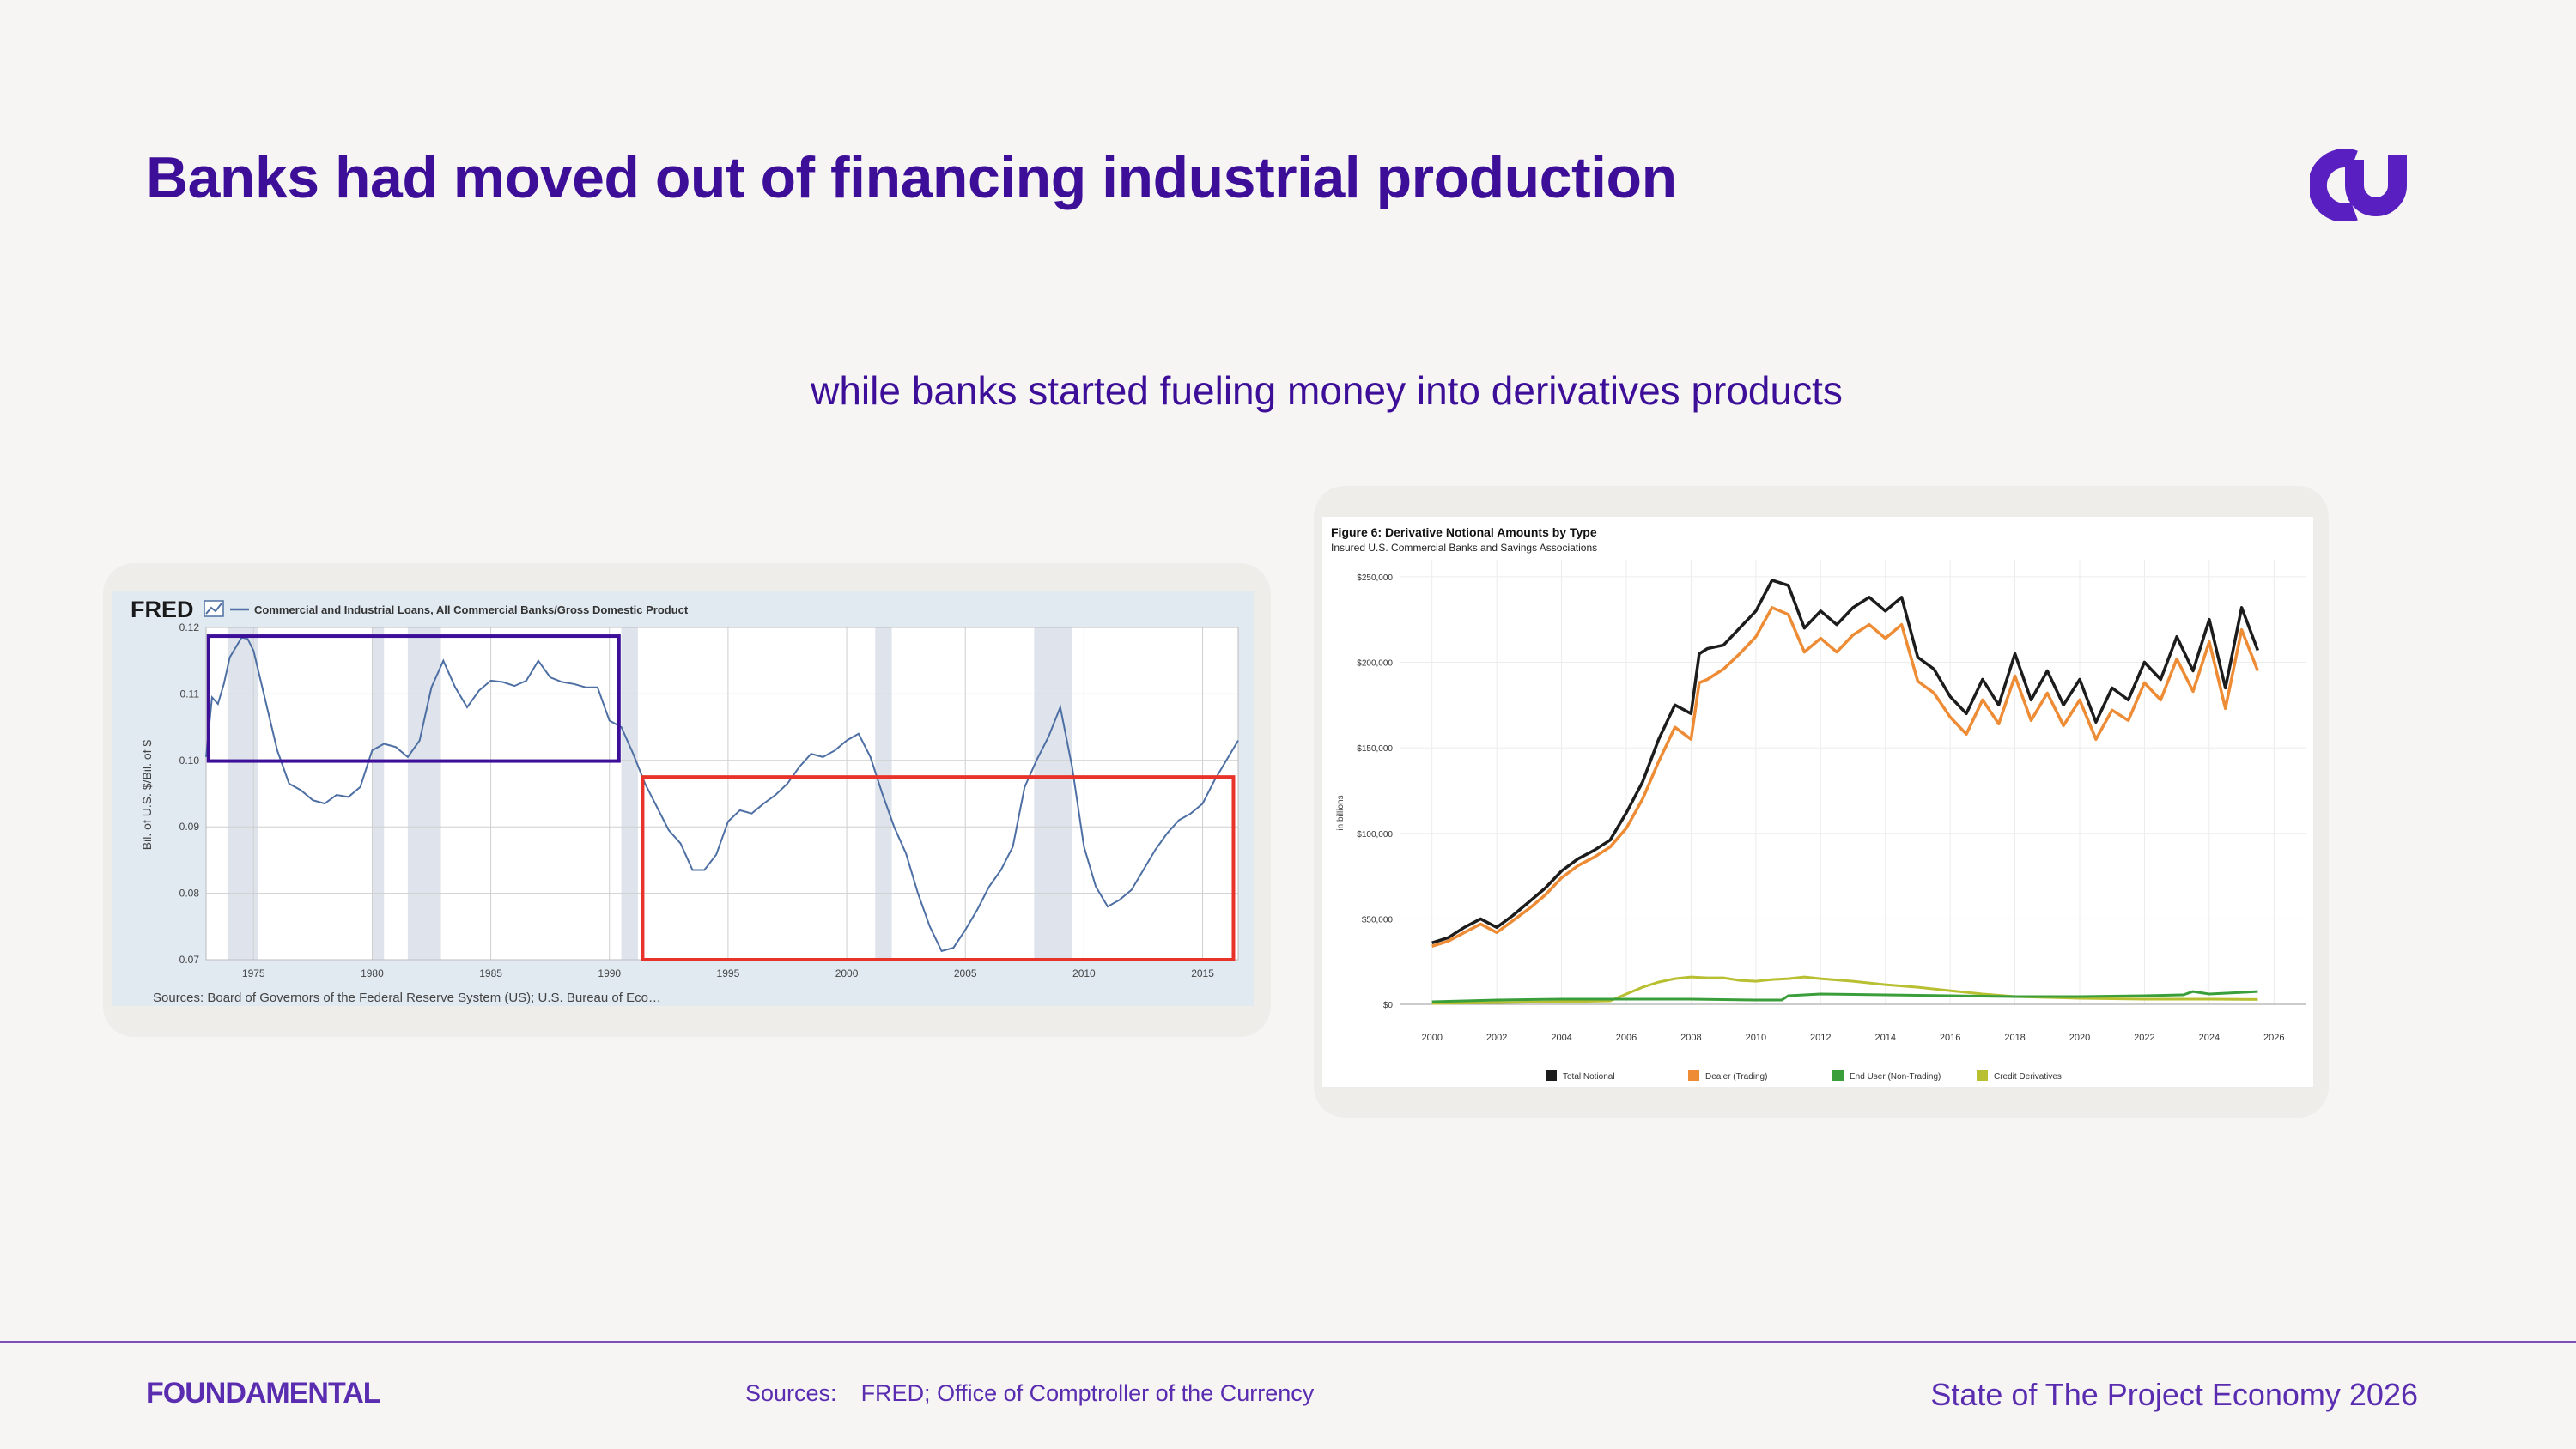  Describe the element at coordinates (1589, 1077) in the screenshot. I see `occ-legend-label: Total Notional` at that location.